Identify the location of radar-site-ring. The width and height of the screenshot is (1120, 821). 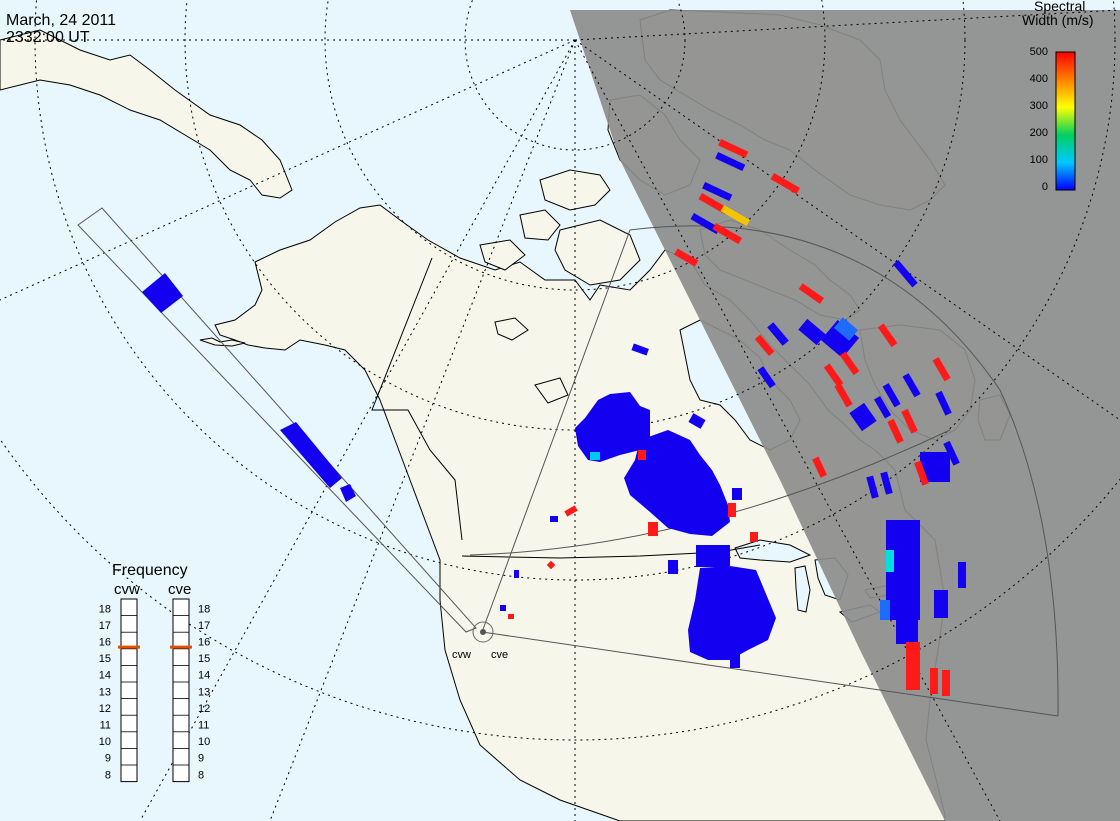
(483, 632).